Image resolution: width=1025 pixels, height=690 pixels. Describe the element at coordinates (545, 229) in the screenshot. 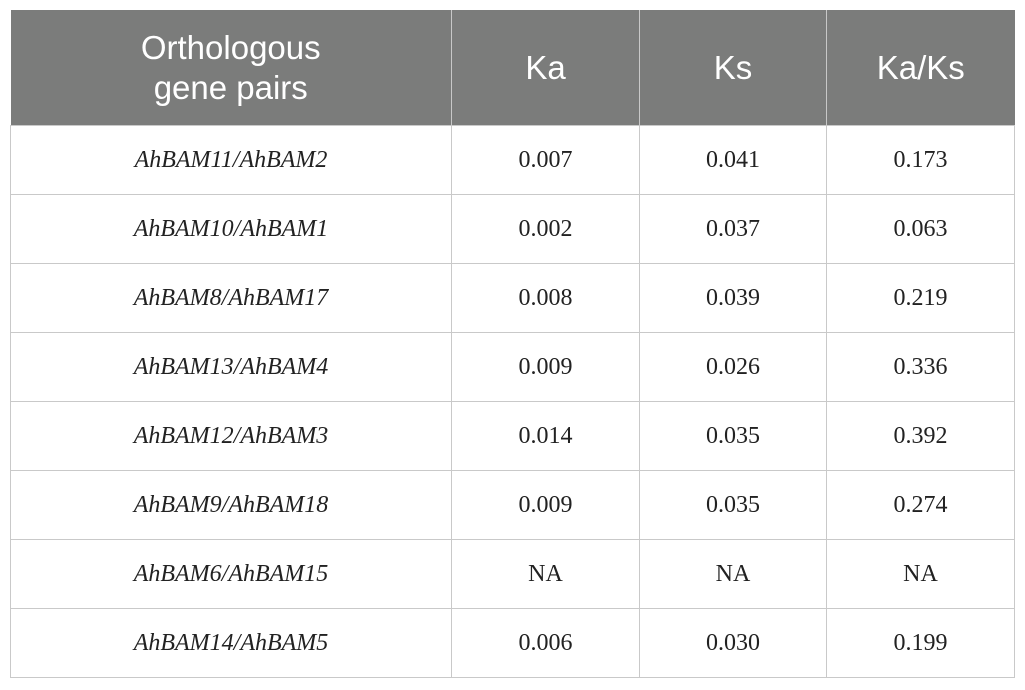

I see `ka-cell: 0.002` at that location.